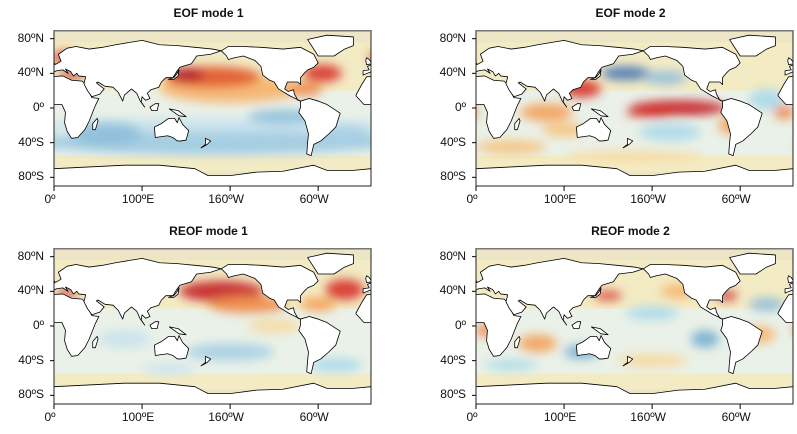  What do you see at coordinates (648, 199) in the screenshot?
I see `x-tick-label: 160ºW` at bounding box center [648, 199].